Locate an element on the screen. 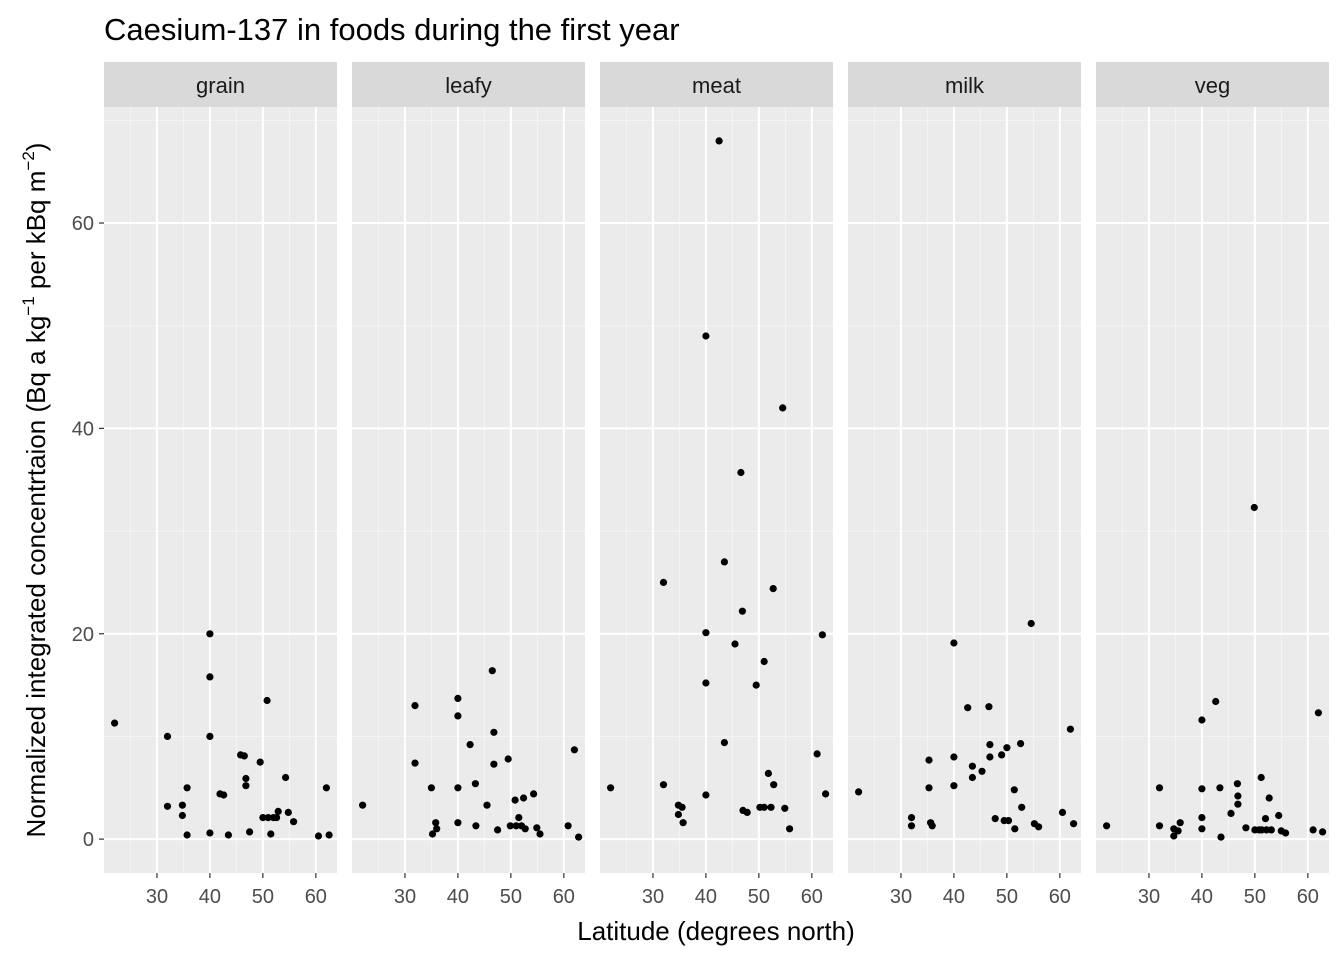 Image resolution: width=1344 pixels, height=960 pixels. facet-strip-grain is located at coordinates (220, 84).